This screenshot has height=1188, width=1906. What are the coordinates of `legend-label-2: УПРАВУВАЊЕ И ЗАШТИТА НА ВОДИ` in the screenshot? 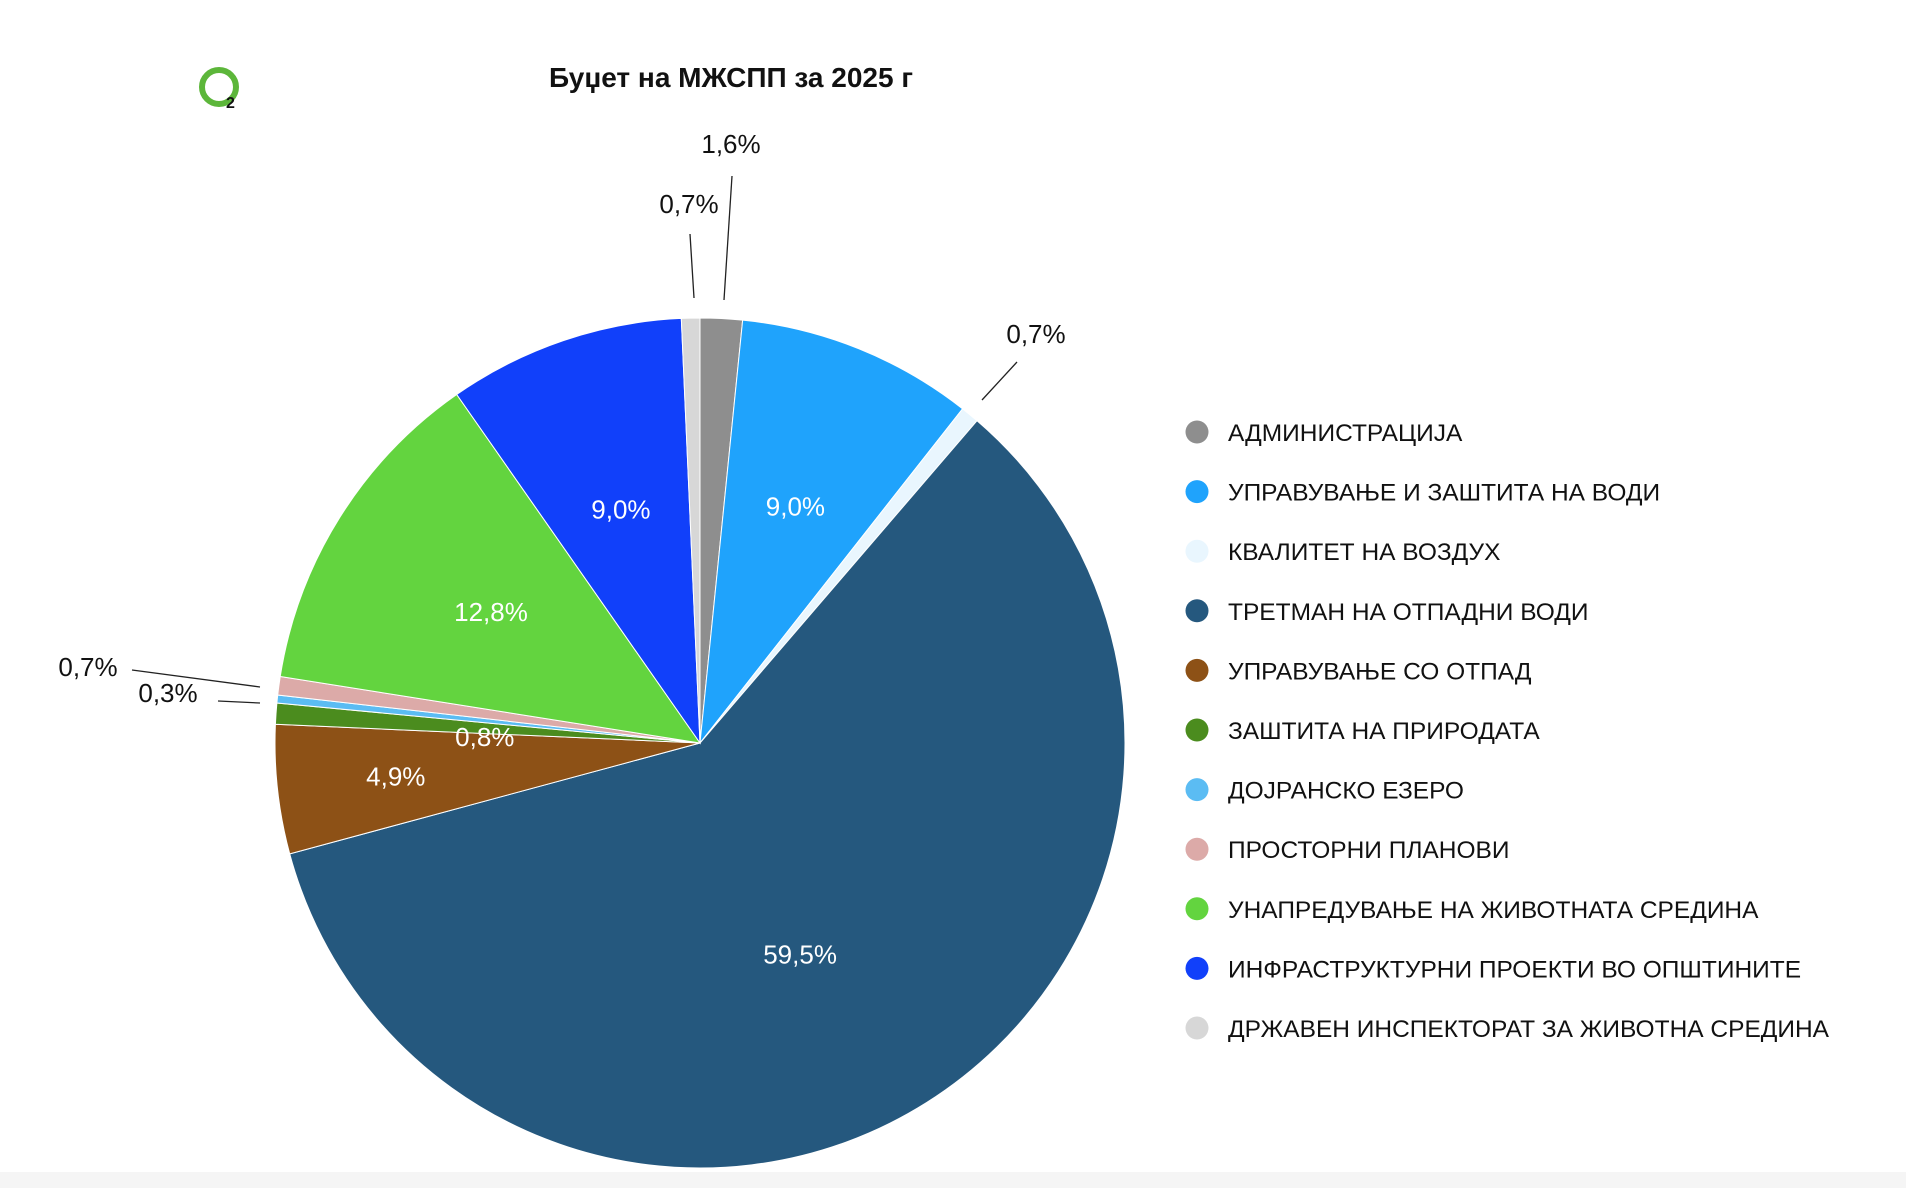 It's located at (1444, 493).